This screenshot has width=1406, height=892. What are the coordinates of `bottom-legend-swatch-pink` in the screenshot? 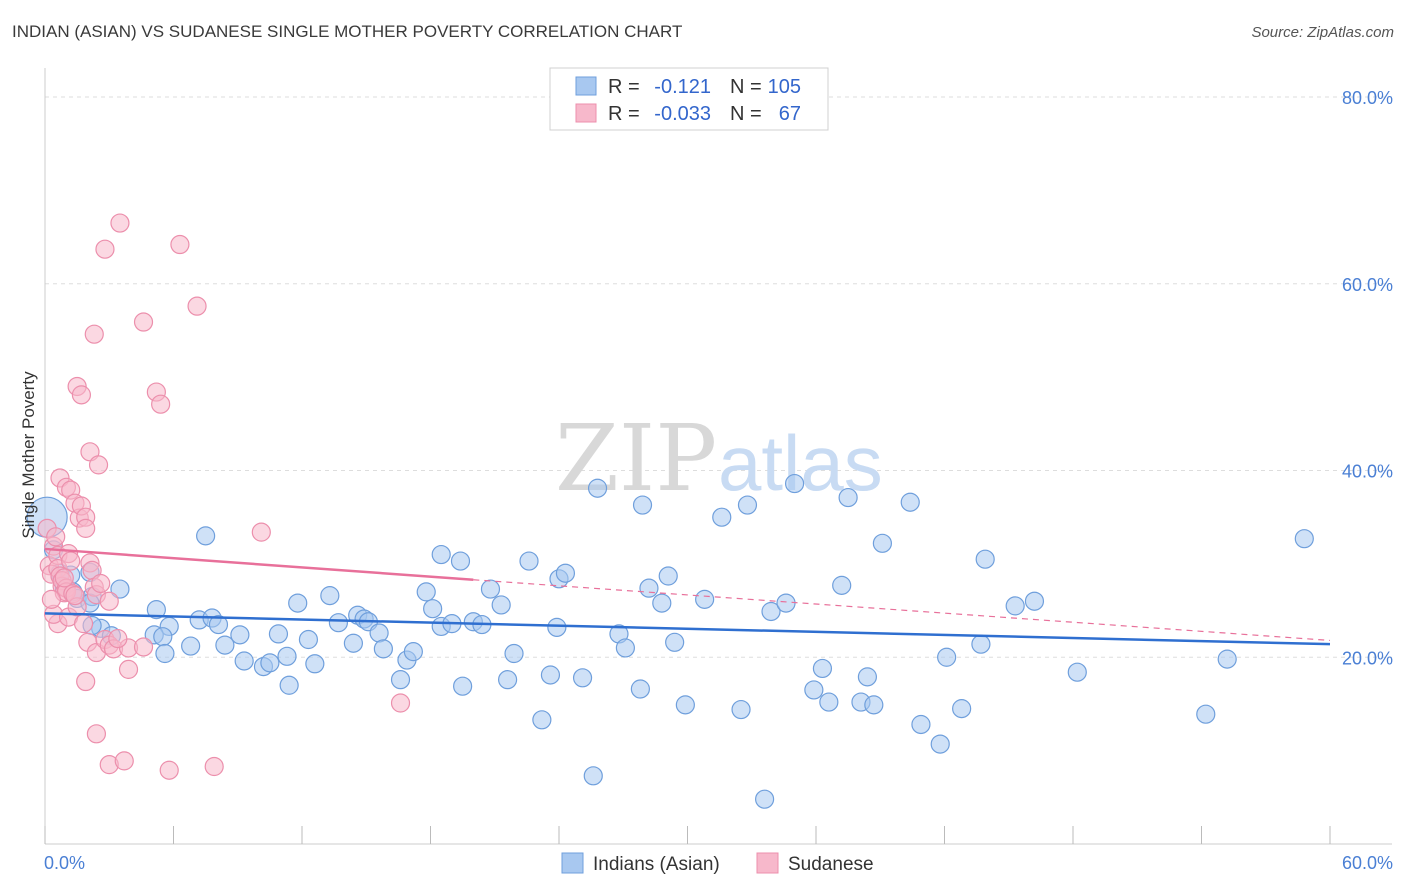 It's located at (767, 863).